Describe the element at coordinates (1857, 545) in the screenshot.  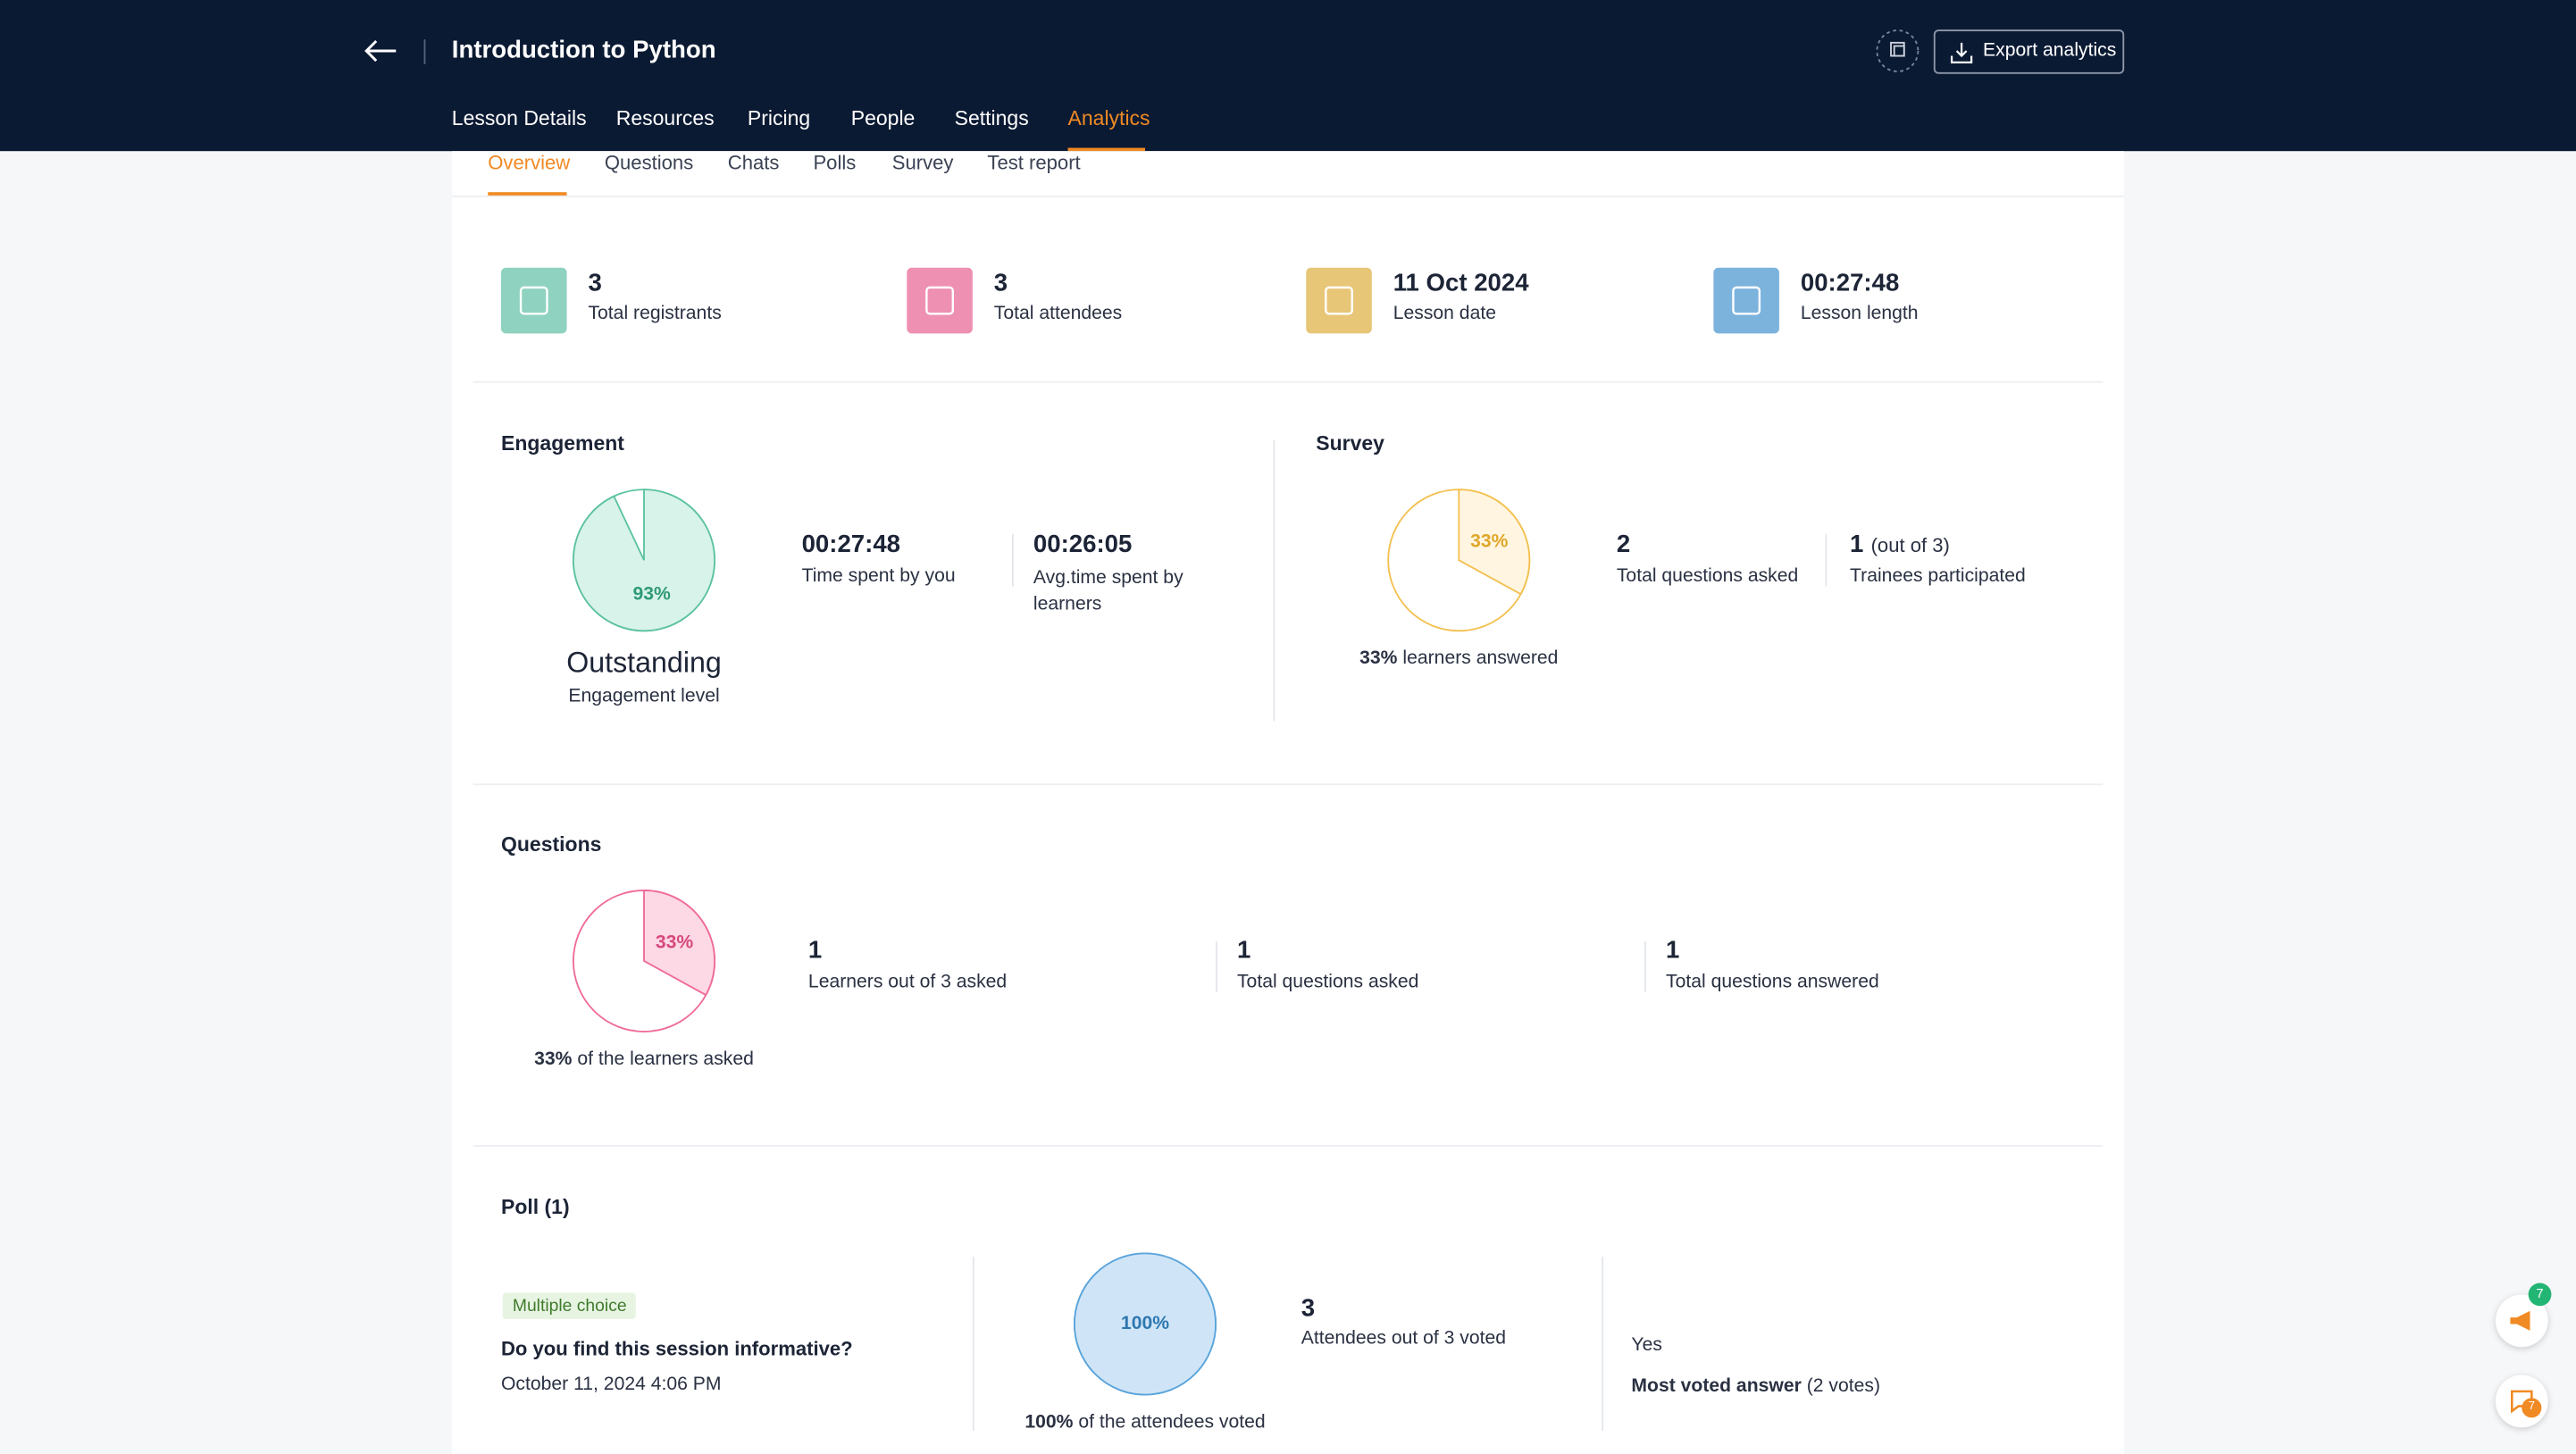
I see `metric-number: 1` at that location.